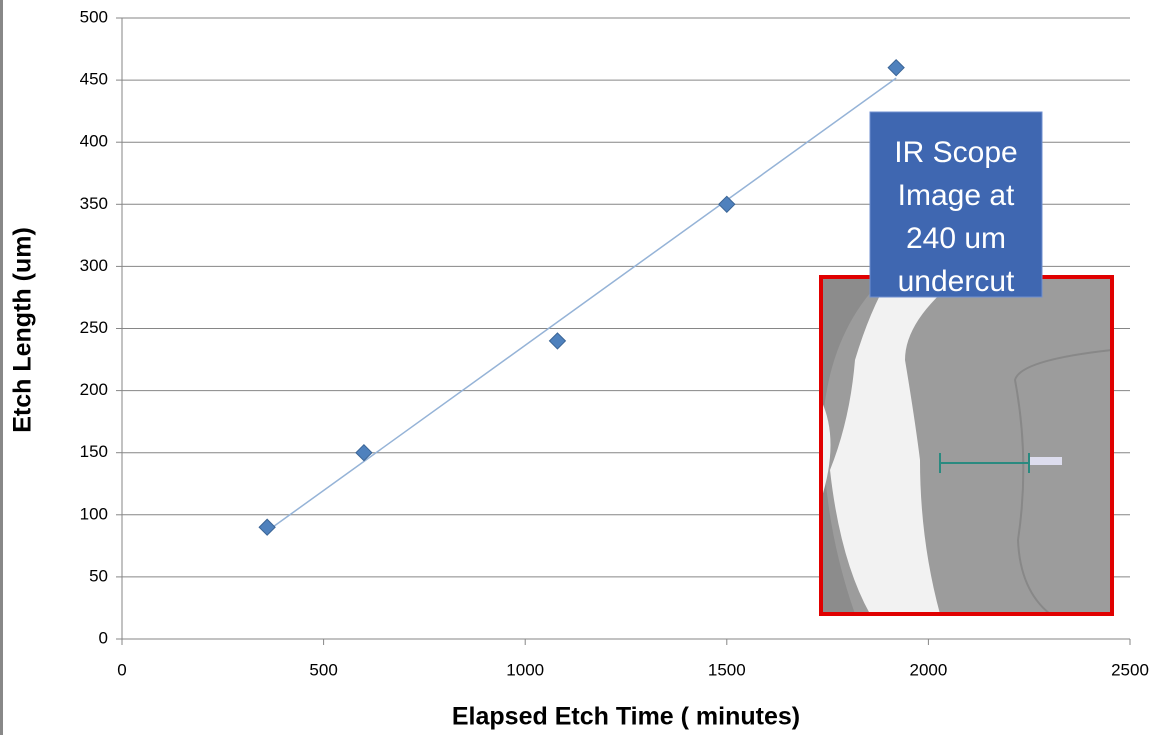  I want to click on photo-label, so click(1046, 461).